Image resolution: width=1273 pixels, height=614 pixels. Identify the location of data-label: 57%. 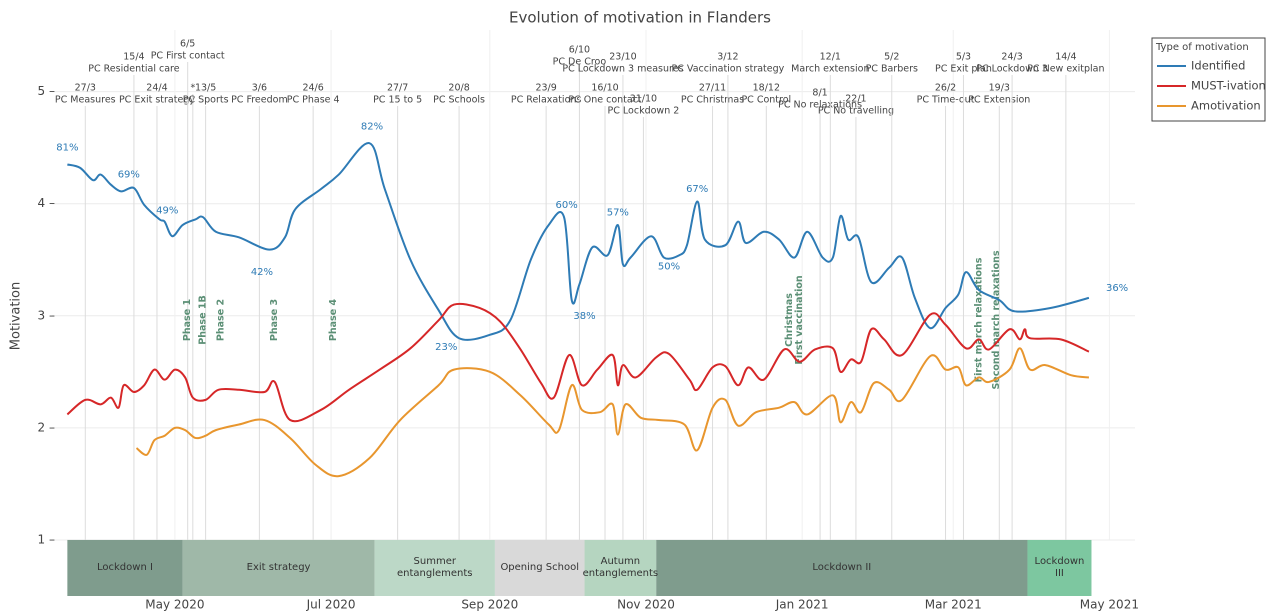
(618, 213).